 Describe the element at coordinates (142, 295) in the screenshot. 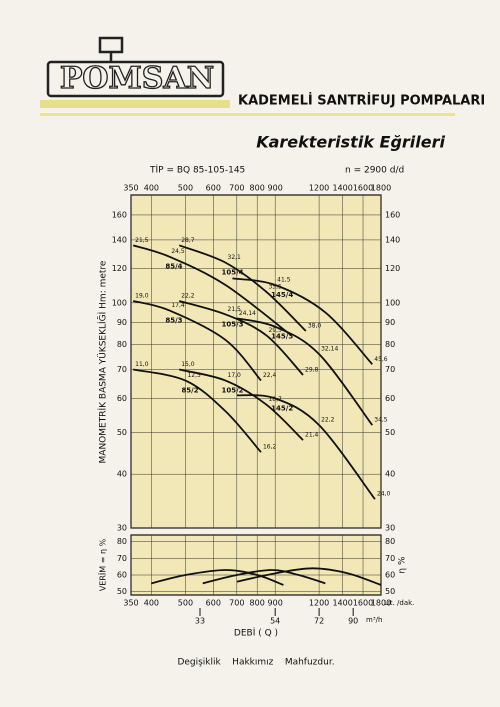

I see `point-label: 19,0` at that location.